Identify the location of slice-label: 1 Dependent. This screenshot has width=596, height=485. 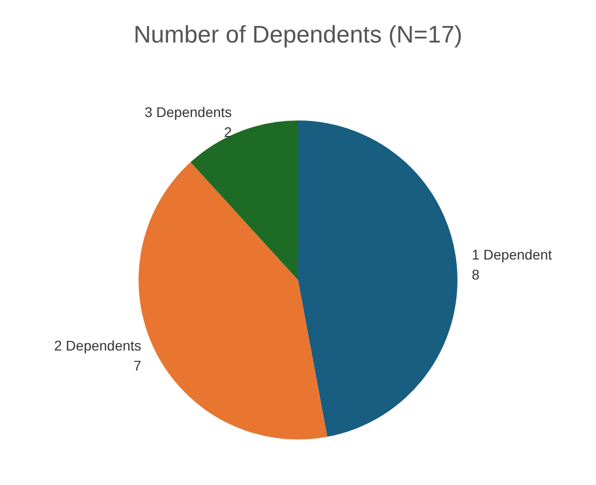
(512, 254).